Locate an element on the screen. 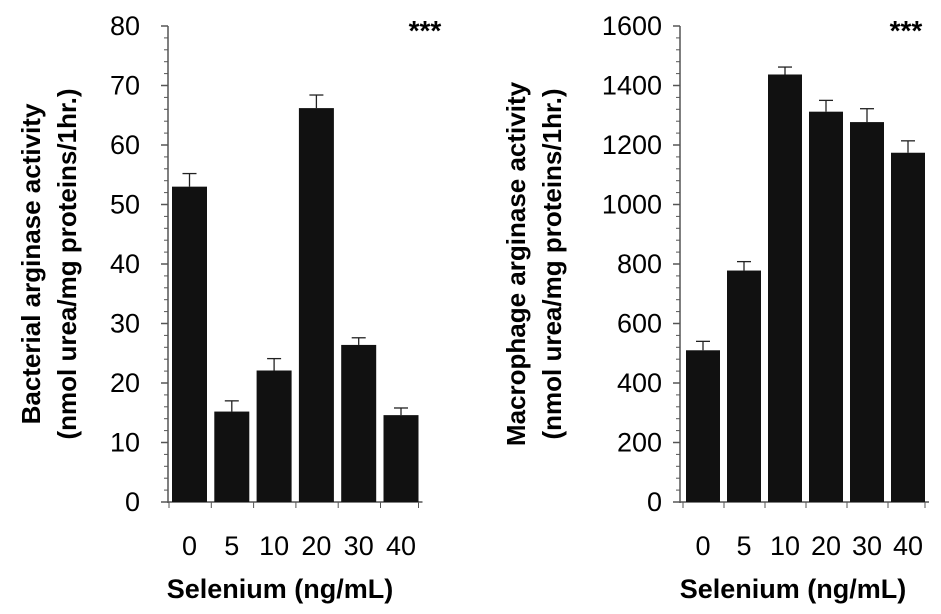 The height and width of the screenshot is (614, 941). y-tick-label: 1000 is located at coordinates (632, 205).